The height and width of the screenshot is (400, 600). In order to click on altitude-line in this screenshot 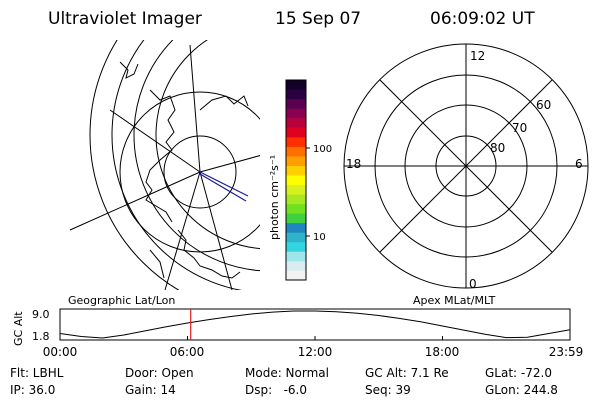, I will do `click(315, 324)`.